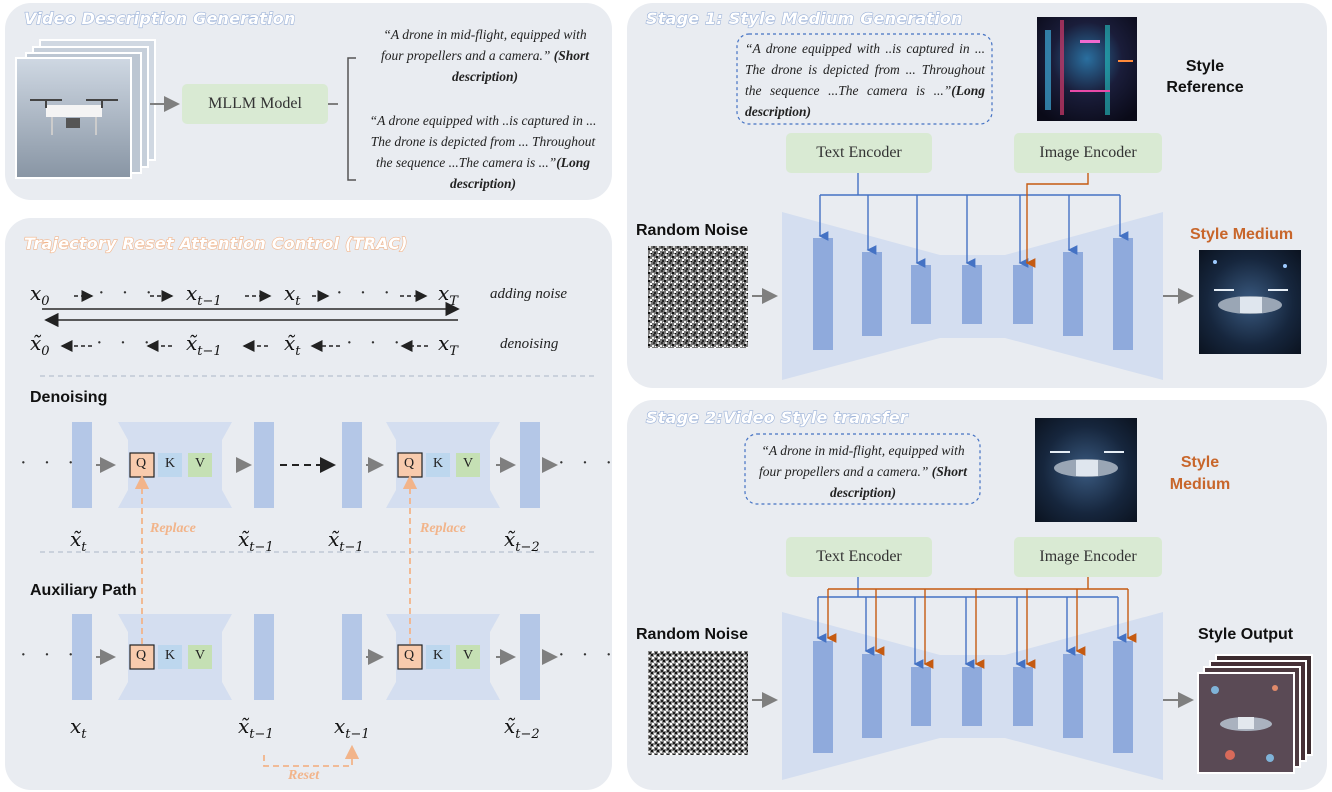  Describe the element at coordinates (1088, 153) in the screenshot. I see `stage1-image-encoder: Image Encoder` at that location.